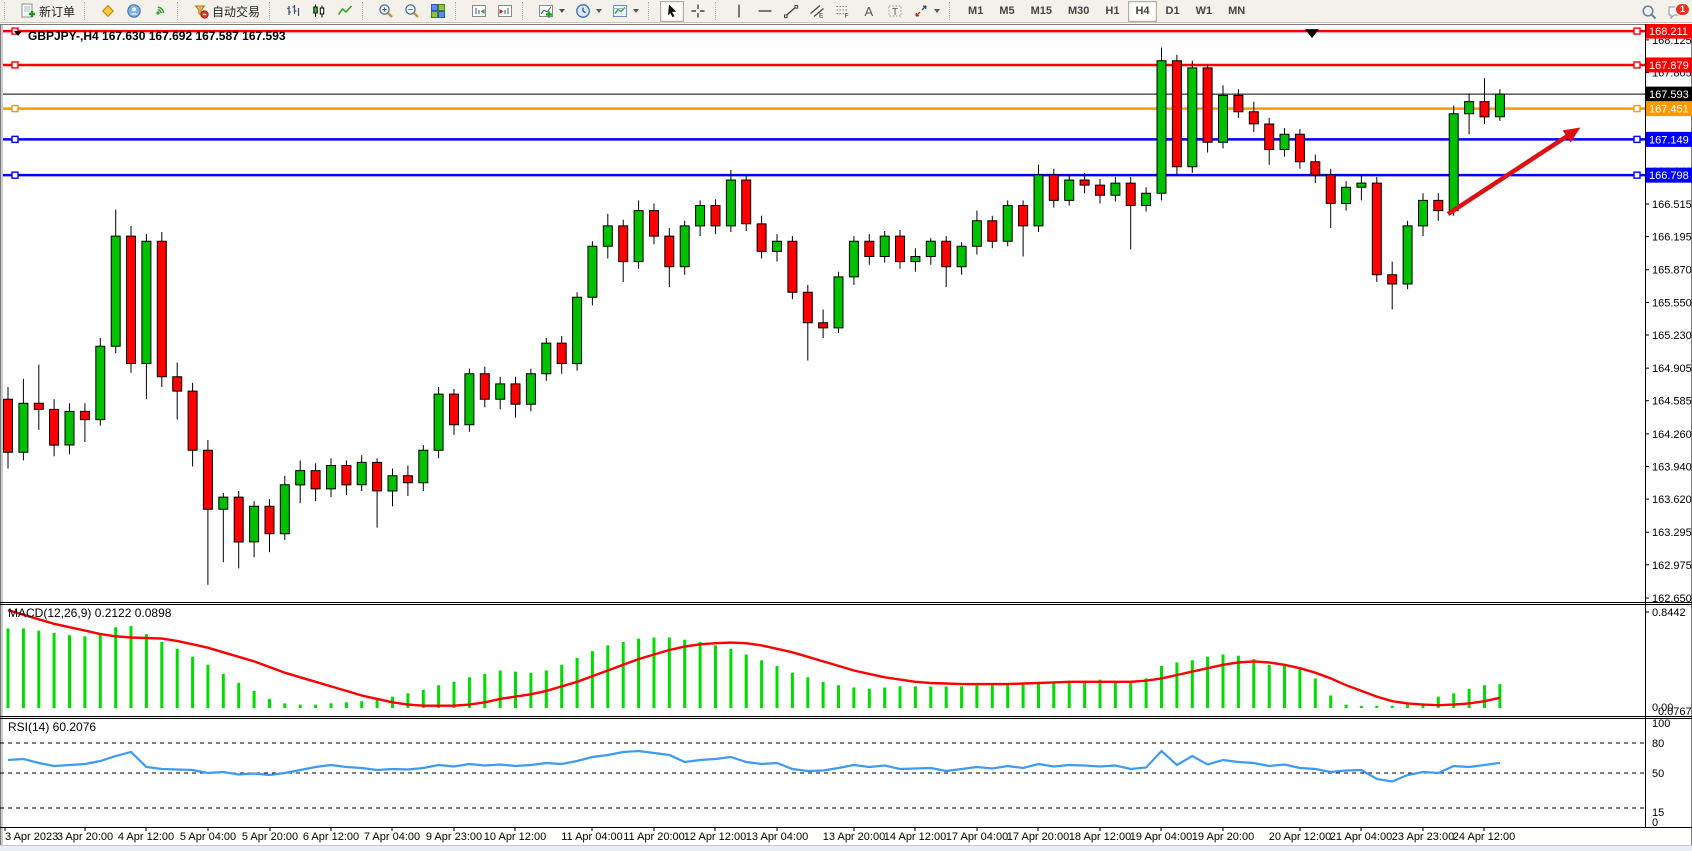  Describe the element at coordinates (1655, 823) in the screenshot. I see `rsi-scale-label: 0` at that location.